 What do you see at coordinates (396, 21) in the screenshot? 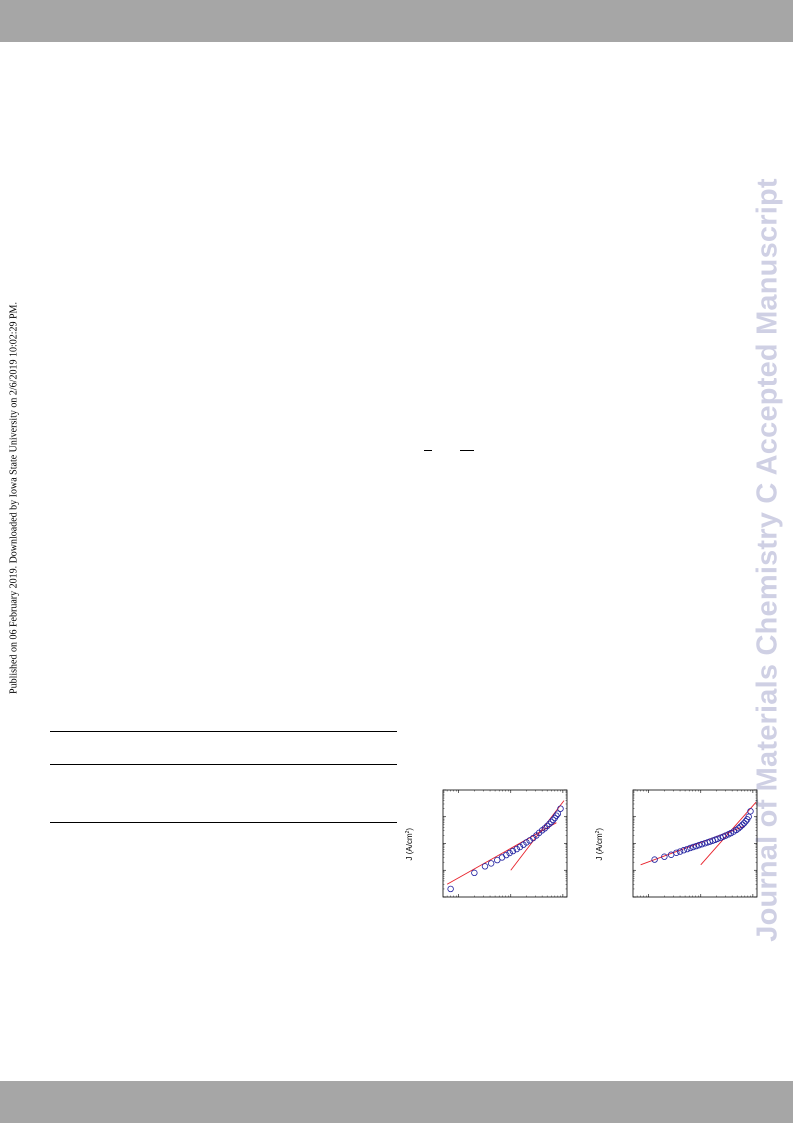
I see `header-band` at bounding box center [396, 21].